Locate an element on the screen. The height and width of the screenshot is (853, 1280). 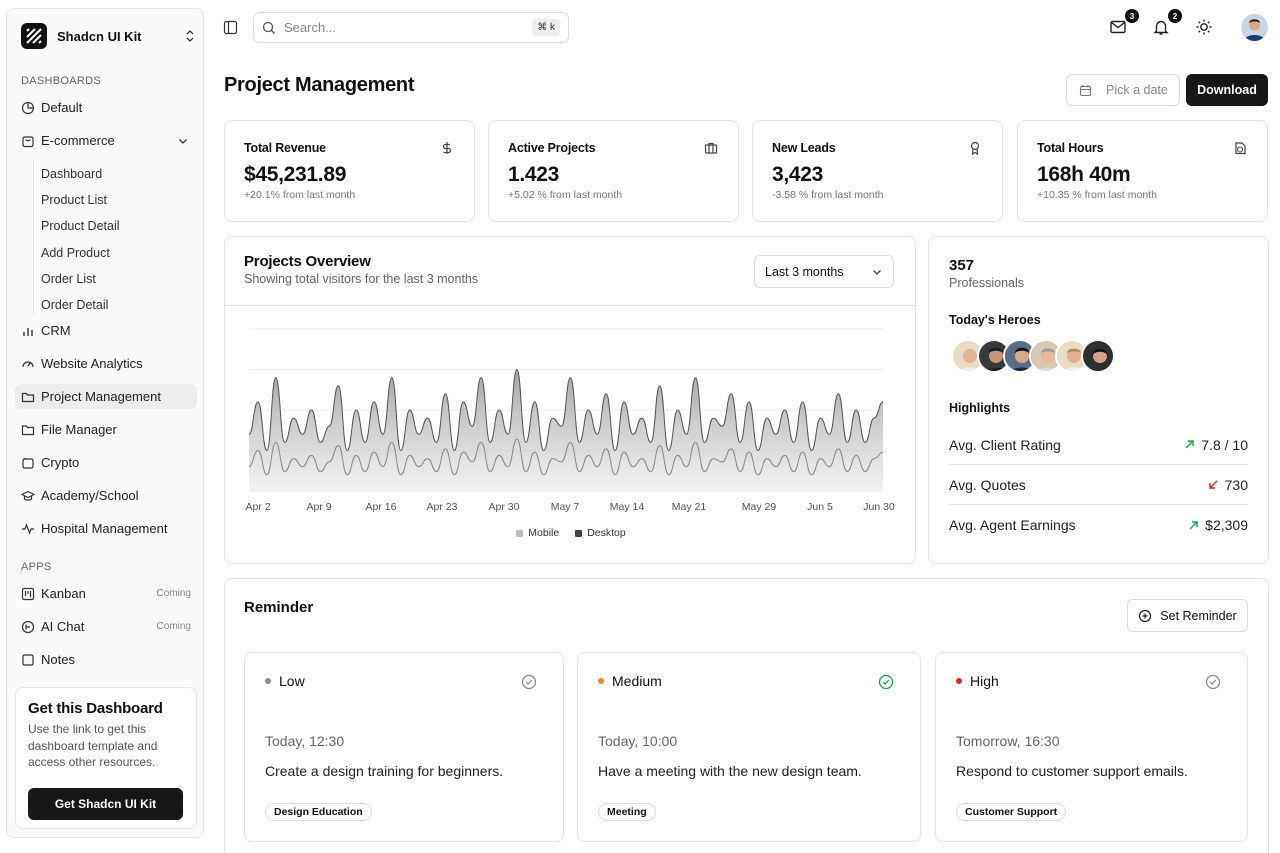
notification-count-badge: 2 is located at coordinates (1175, 16).